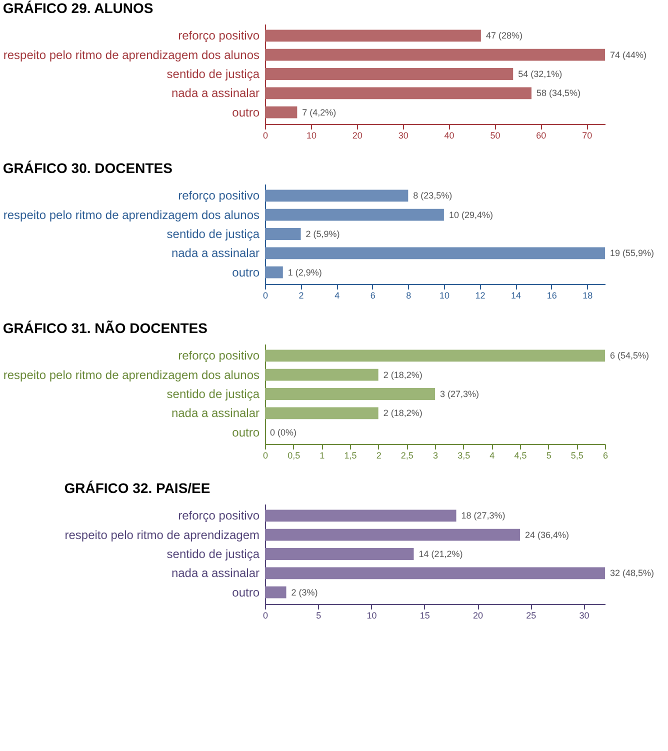 This screenshot has width=668, height=751. What do you see at coordinates (305, 272) in the screenshot?
I see `data-label: 1 (2,9%)` at bounding box center [305, 272].